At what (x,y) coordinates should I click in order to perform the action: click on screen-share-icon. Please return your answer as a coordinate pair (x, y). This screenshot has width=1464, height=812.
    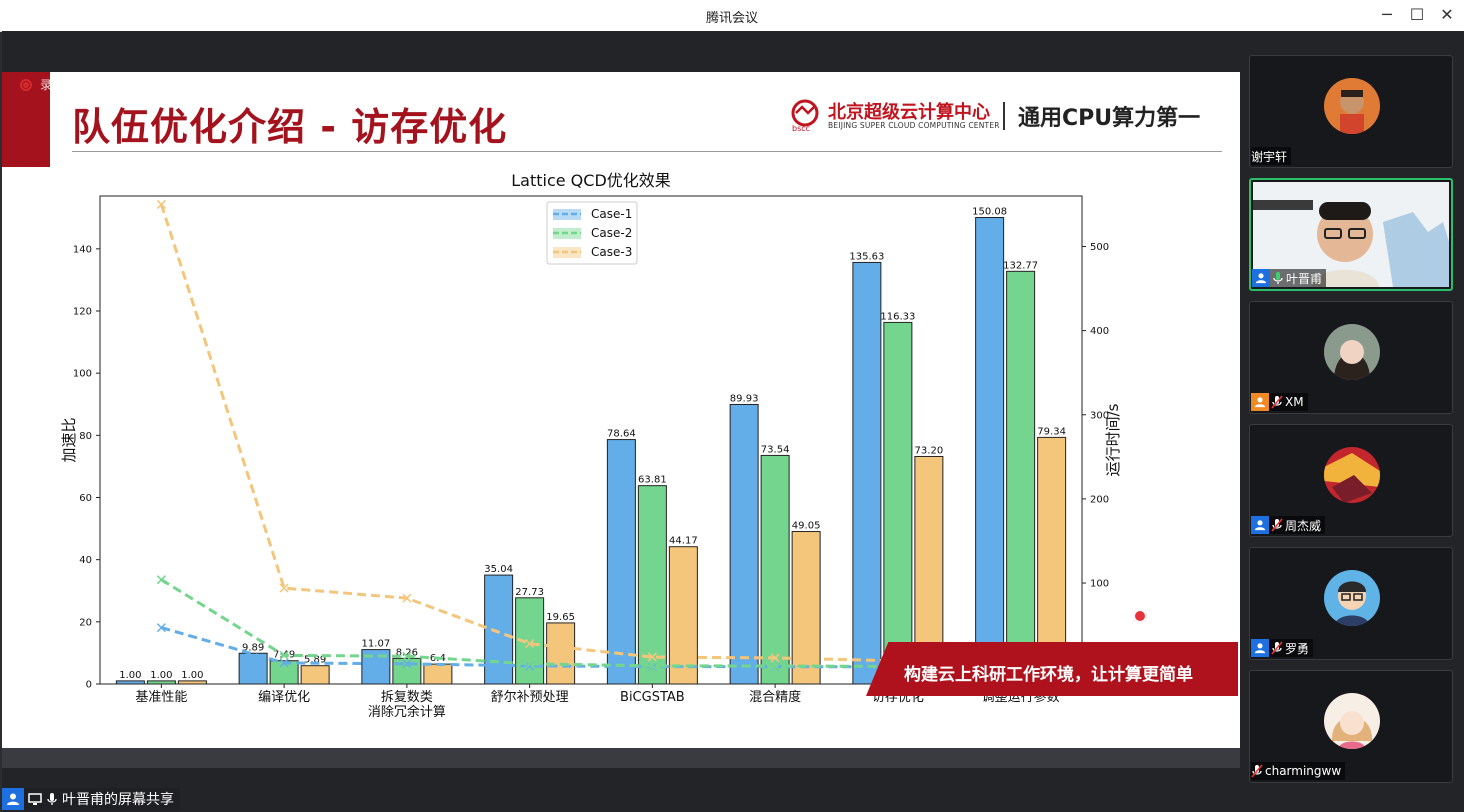
    Looking at the image, I should click on (35, 799).